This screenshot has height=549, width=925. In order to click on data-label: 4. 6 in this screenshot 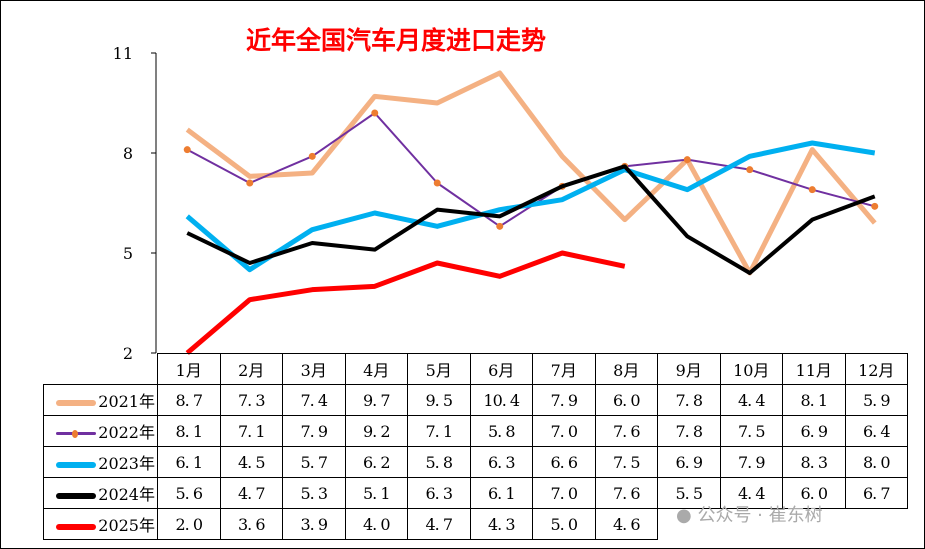, I will do `click(626, 524)`.